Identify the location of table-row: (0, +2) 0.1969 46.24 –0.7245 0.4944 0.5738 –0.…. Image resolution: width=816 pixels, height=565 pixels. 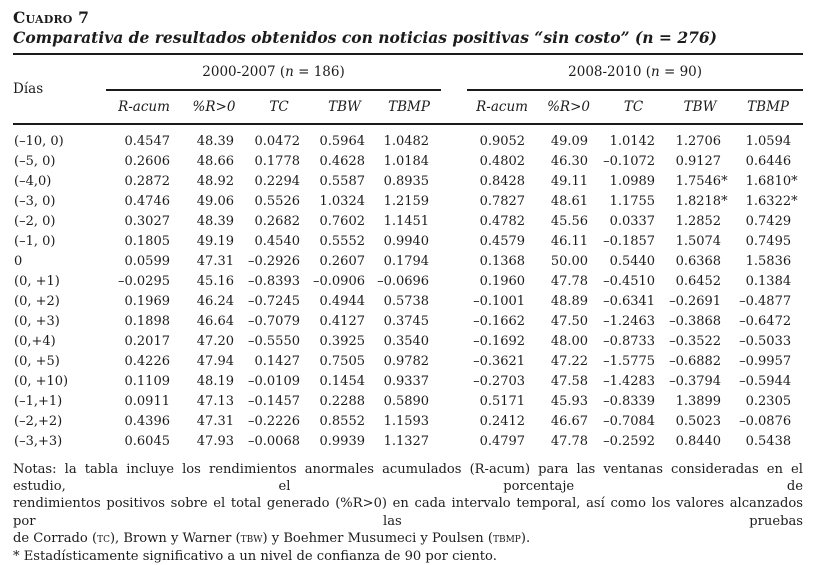
(408, 302).